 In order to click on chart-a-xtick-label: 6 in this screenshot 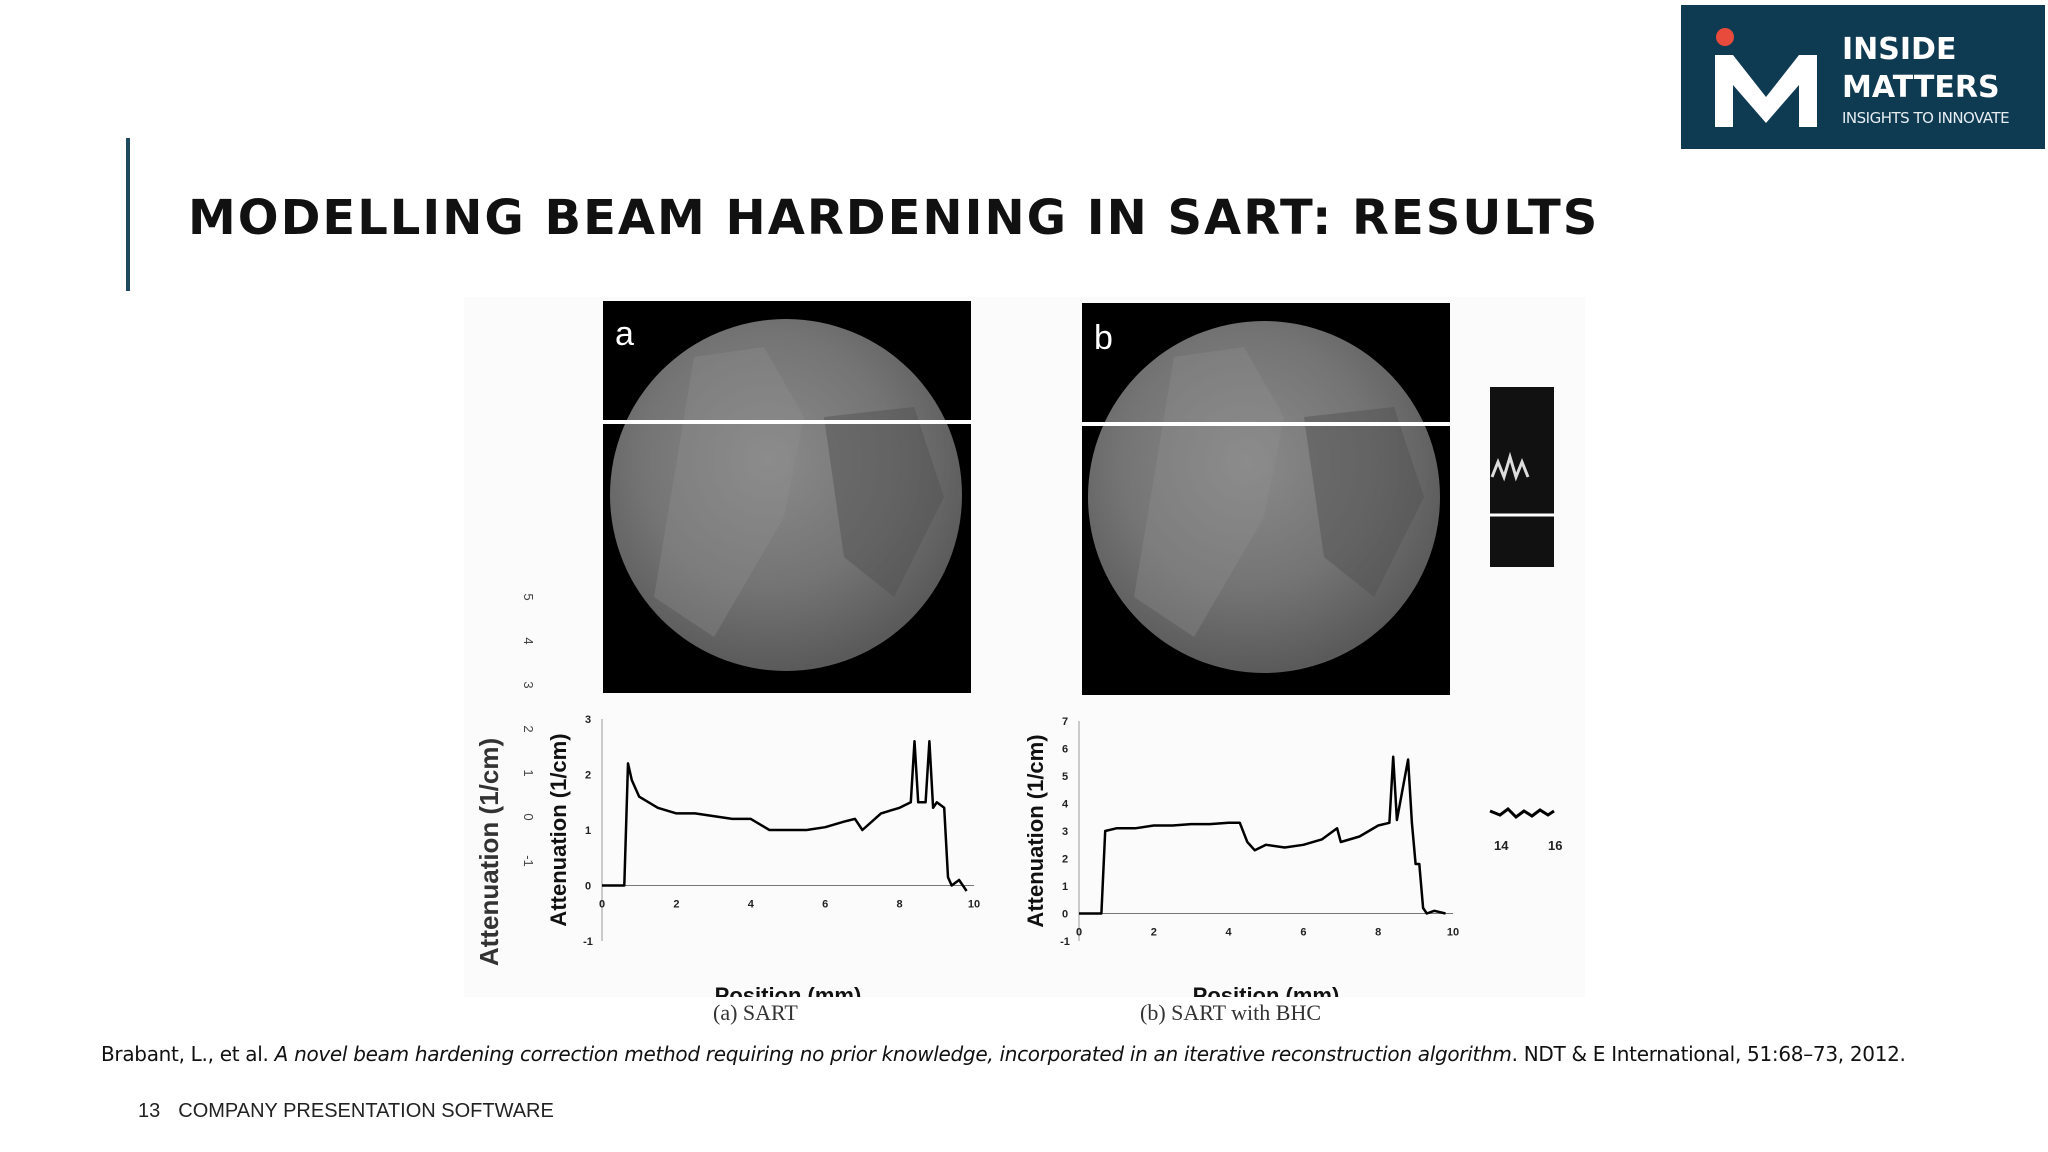, I will do `click(825, 905)`.